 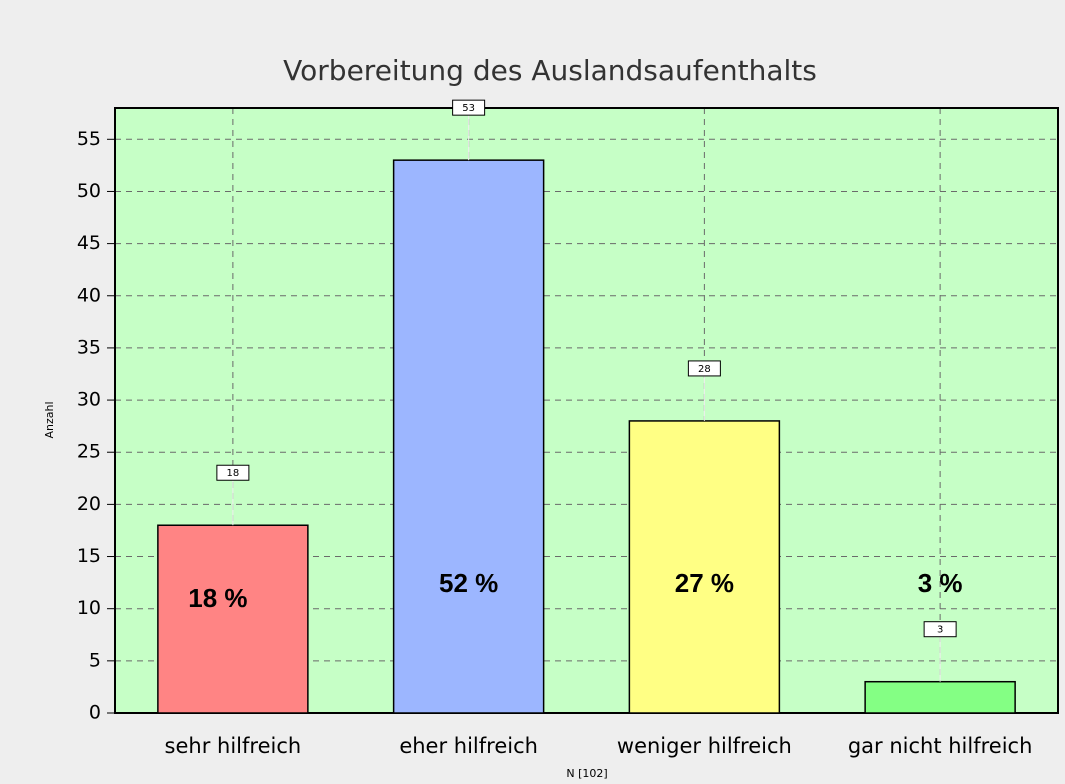 What do you see at coordinates (704, 583) in the screenshot?
I see `percent-label: 27 %` at bounding box center [704, 583].